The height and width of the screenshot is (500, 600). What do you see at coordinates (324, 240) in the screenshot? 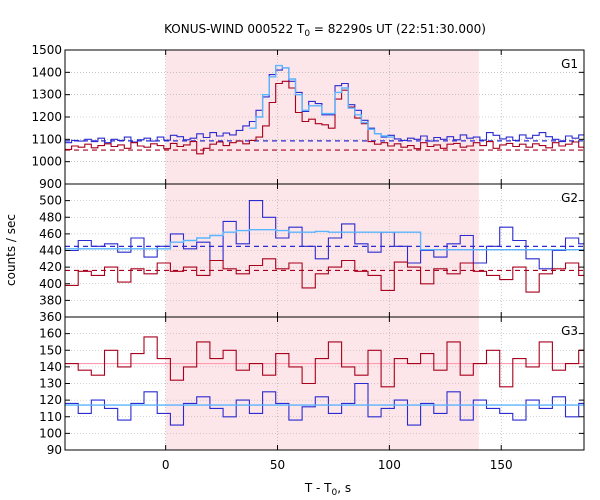
I see `series-light_blue-g2` at bounding box center [324, 240].